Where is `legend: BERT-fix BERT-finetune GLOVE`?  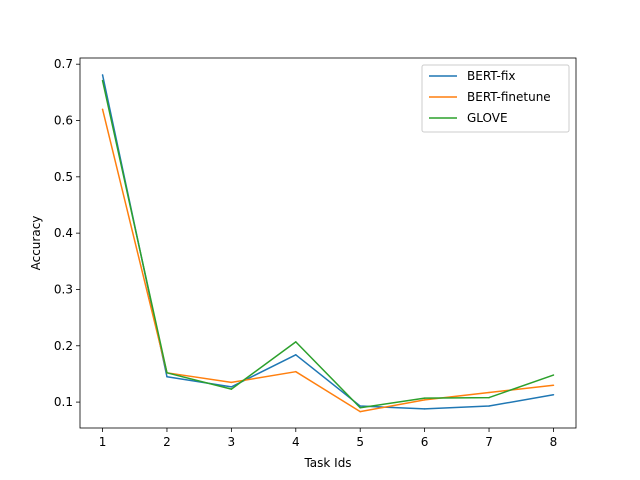 legend: BERT-fix BERT-finetune GLOVE is located at coordinates (495, 98).